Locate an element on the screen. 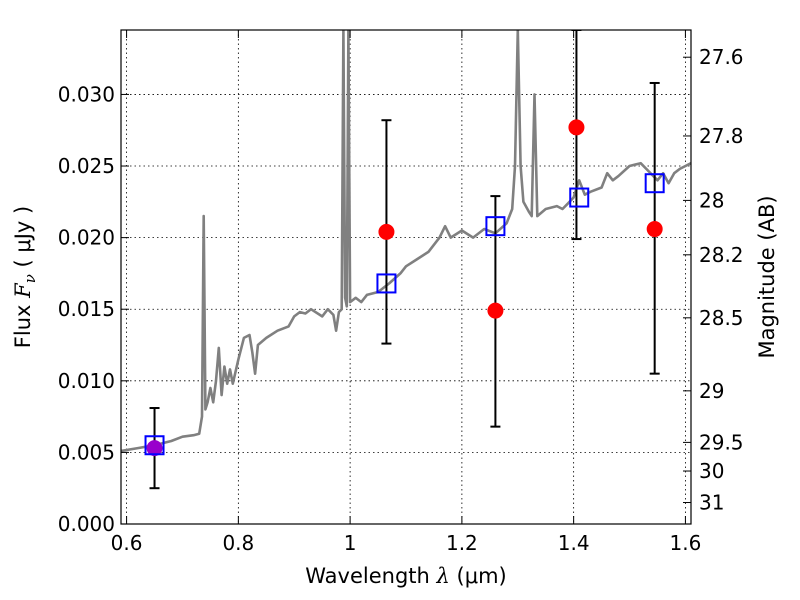 This screenshot has height=600, width=800. x-axis-label-unit: (μm) is located at coordinates (482, 576).